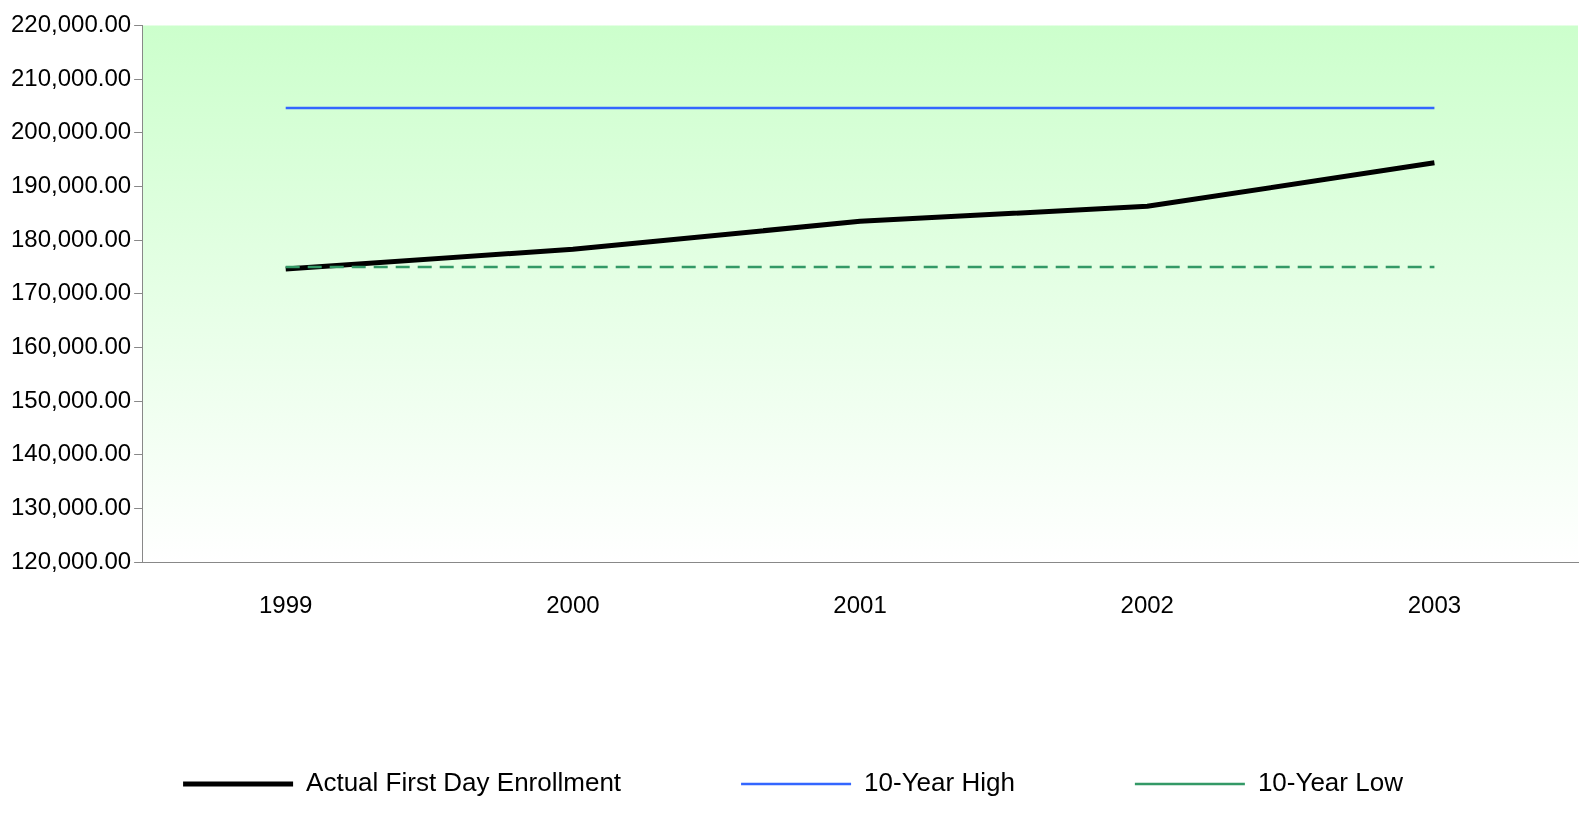 This screenshot has height=815, width=1590. What do you see at coordinates (71, 453) in the screenshot?
I see `y-tick-label: 140,000.00` at bounding box center [71, 453].